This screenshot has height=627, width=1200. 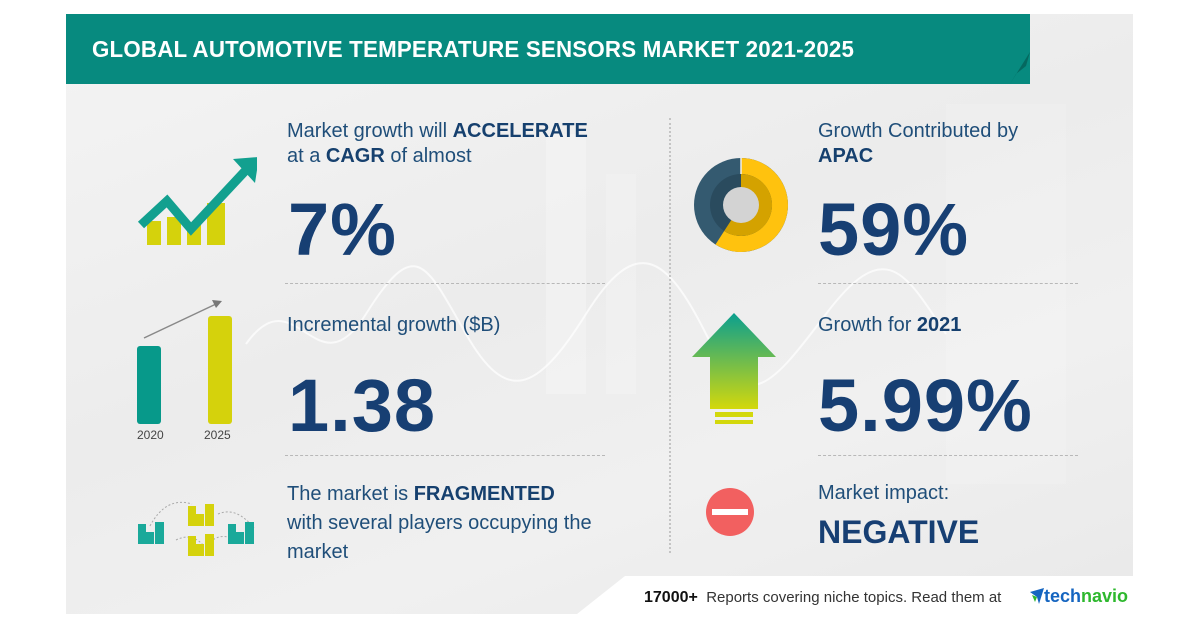 What do you see at coordinates (918, 143) in the screenshot?
I see `region-label: Growth Contributed by APAC` at bounding box center [918, 143].